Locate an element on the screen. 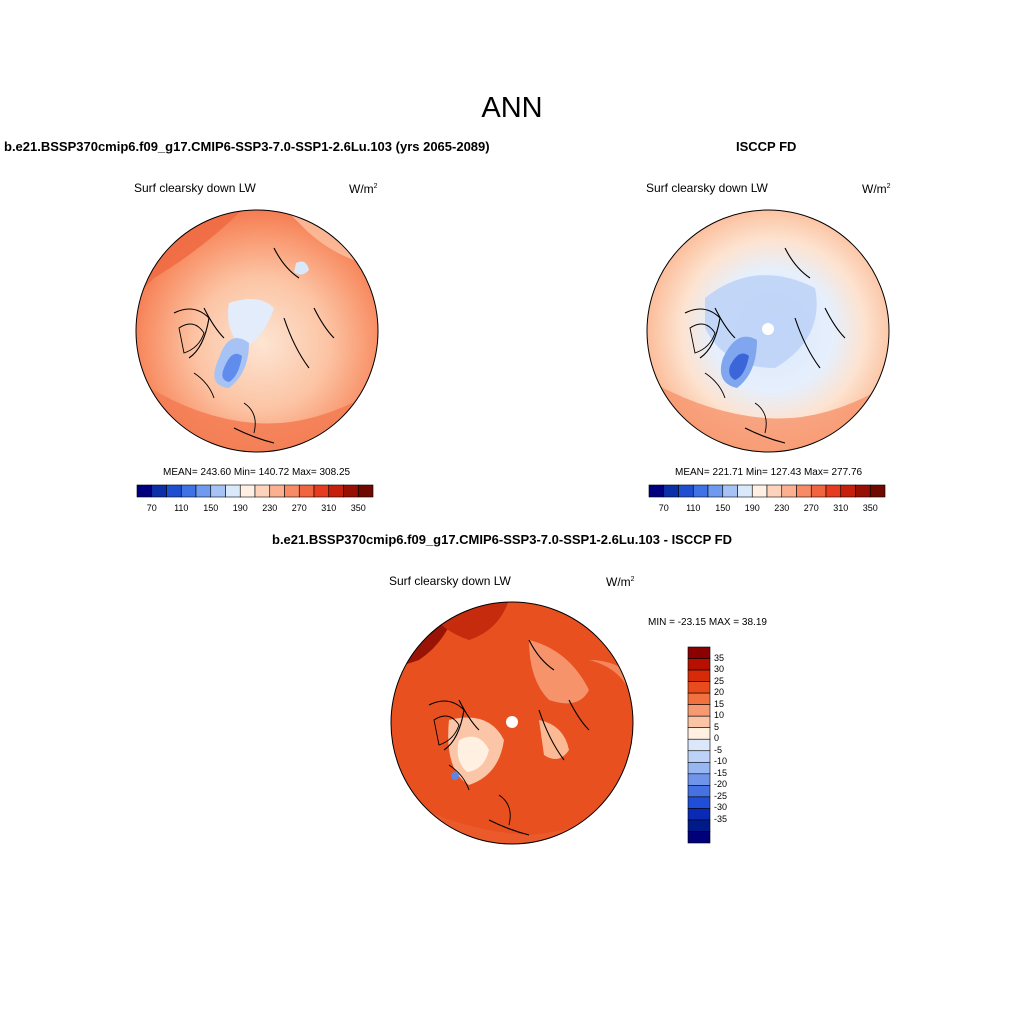 Image resolution: width=1024 pixels, height=1024 pixels. panel-3-colorbar is located at coordinates (699, 745).